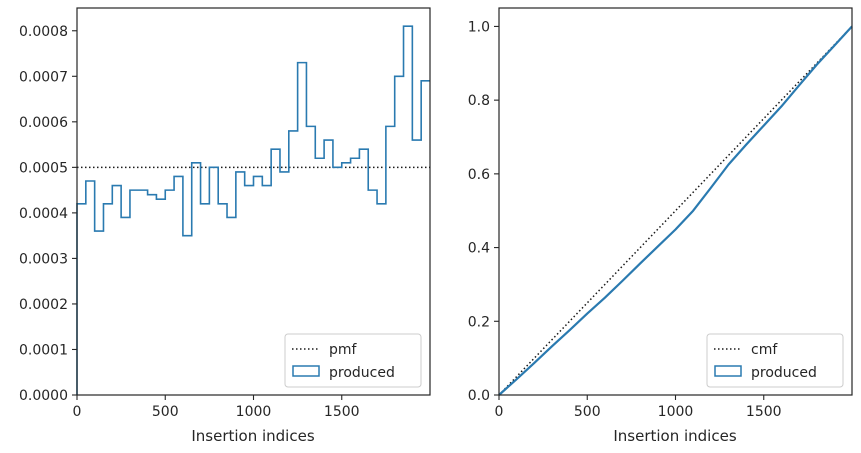 Image resolution: width=861 pixels, height=453 pixels. Describe the element at coordinates (43, 123) in the screenshot. I see `y-tick-label: 0.0006` at that location.